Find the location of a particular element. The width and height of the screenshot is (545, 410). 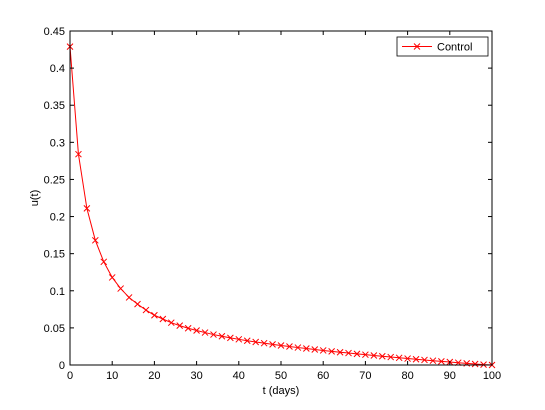

x-tick-label: 70 is located at coordinates (365, 376).